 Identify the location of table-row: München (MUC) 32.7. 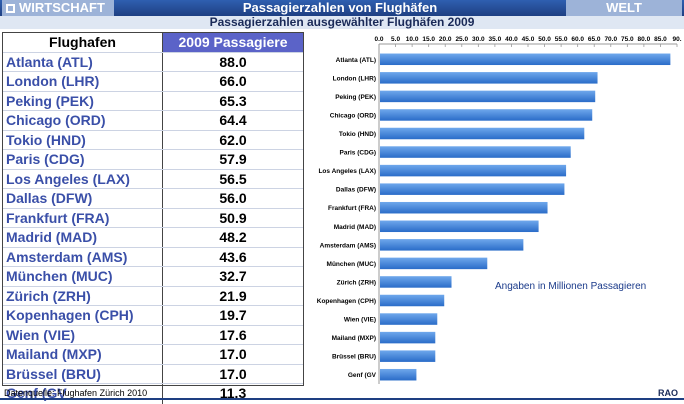
(153, 277).